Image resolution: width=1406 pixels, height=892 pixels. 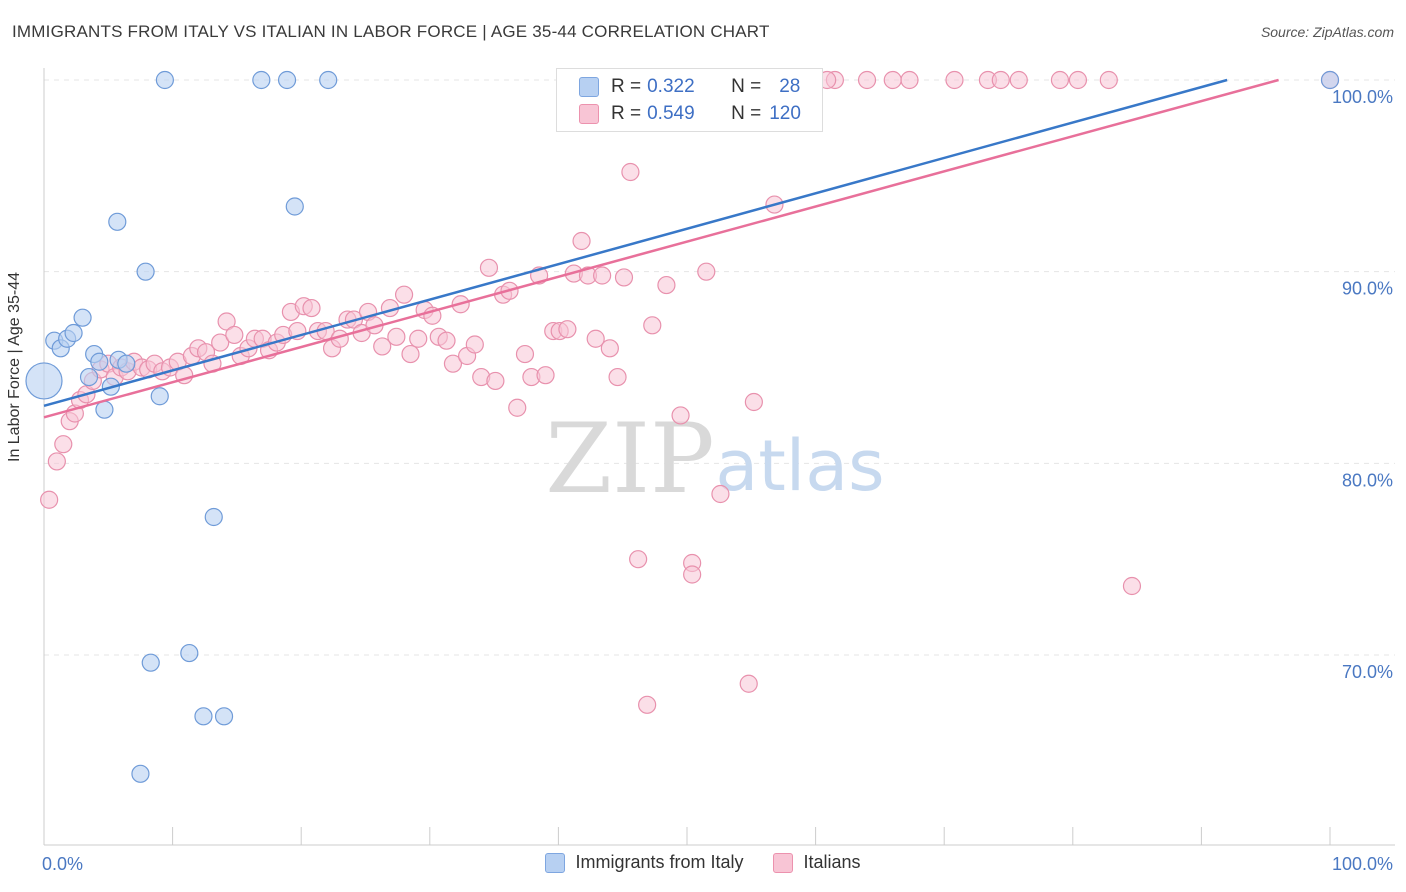 What do you see at coordinates (671, 113) in the screenshot?
I see `legend-r-value: 0.549` at bounding box center [671, 113].